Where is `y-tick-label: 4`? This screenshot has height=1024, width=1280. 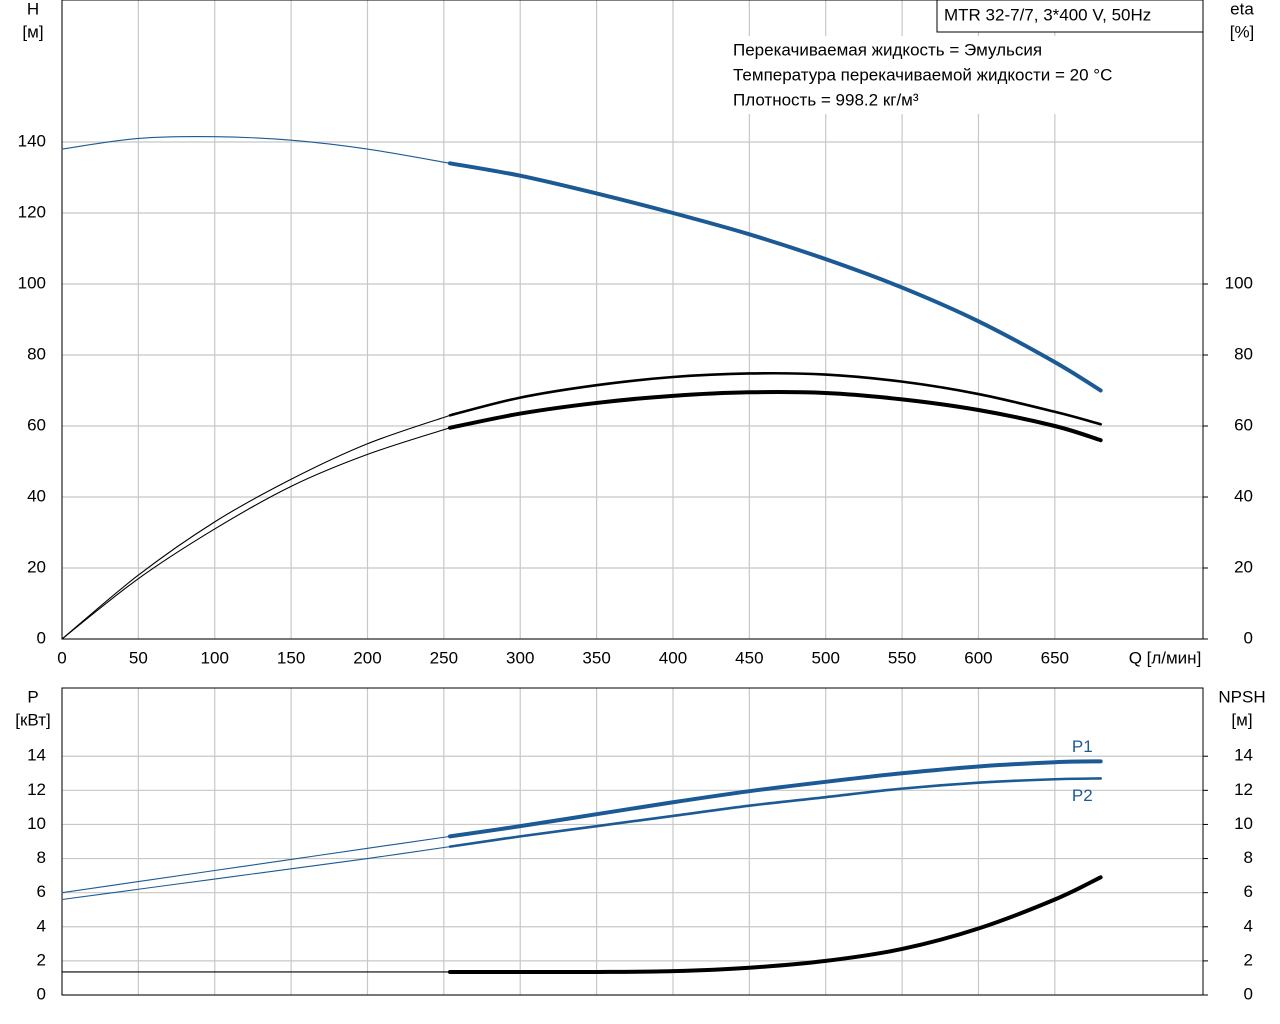 y-tick-label: 4 is located at coordinates (41, 925).